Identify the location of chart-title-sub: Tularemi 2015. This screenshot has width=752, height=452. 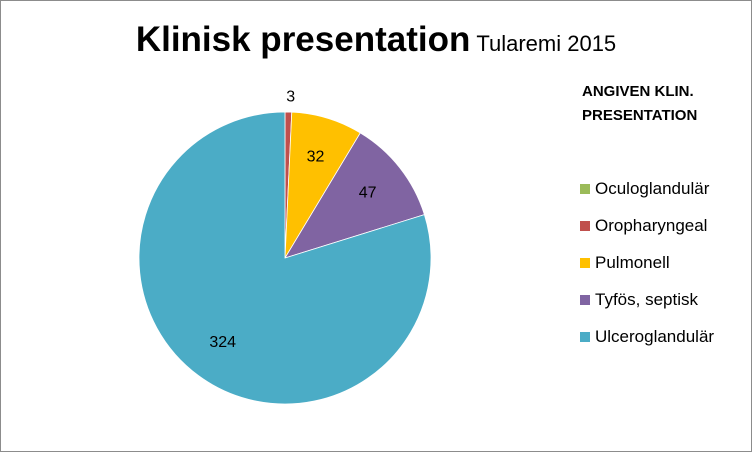
(546, 43).